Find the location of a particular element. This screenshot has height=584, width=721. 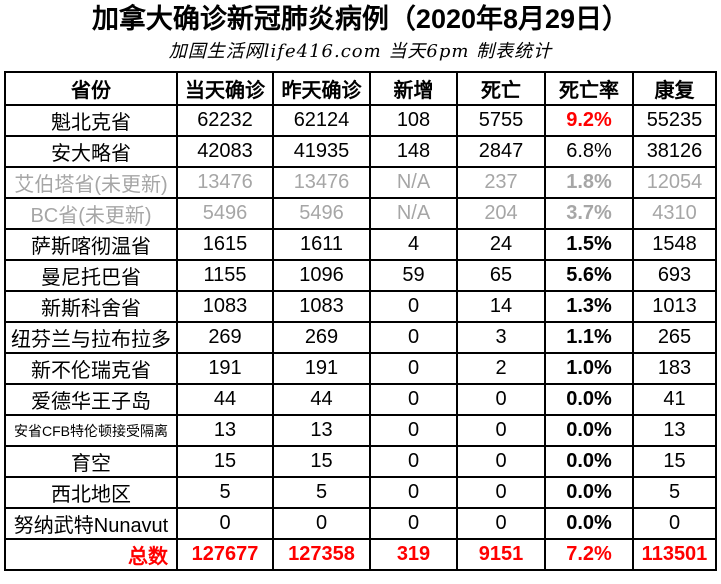

cell-new-cases: 319 is located at coordinates (413, 554).